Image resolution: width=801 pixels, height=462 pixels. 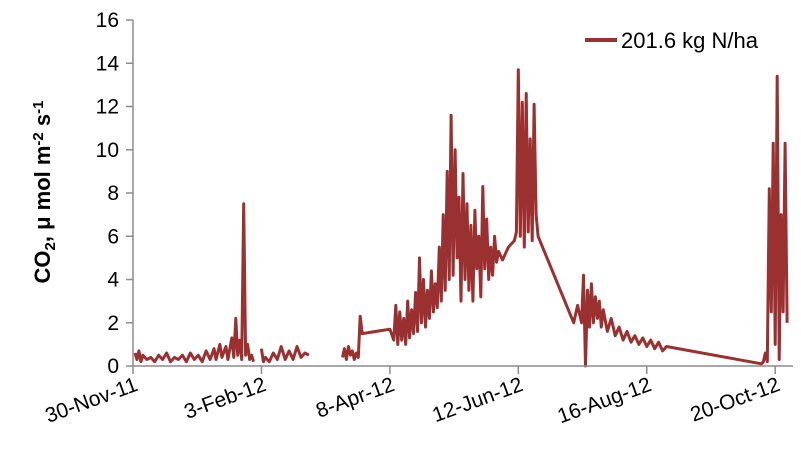 I want to click on legend: 201.6 kg N/ha, so click(x=672, y=40).